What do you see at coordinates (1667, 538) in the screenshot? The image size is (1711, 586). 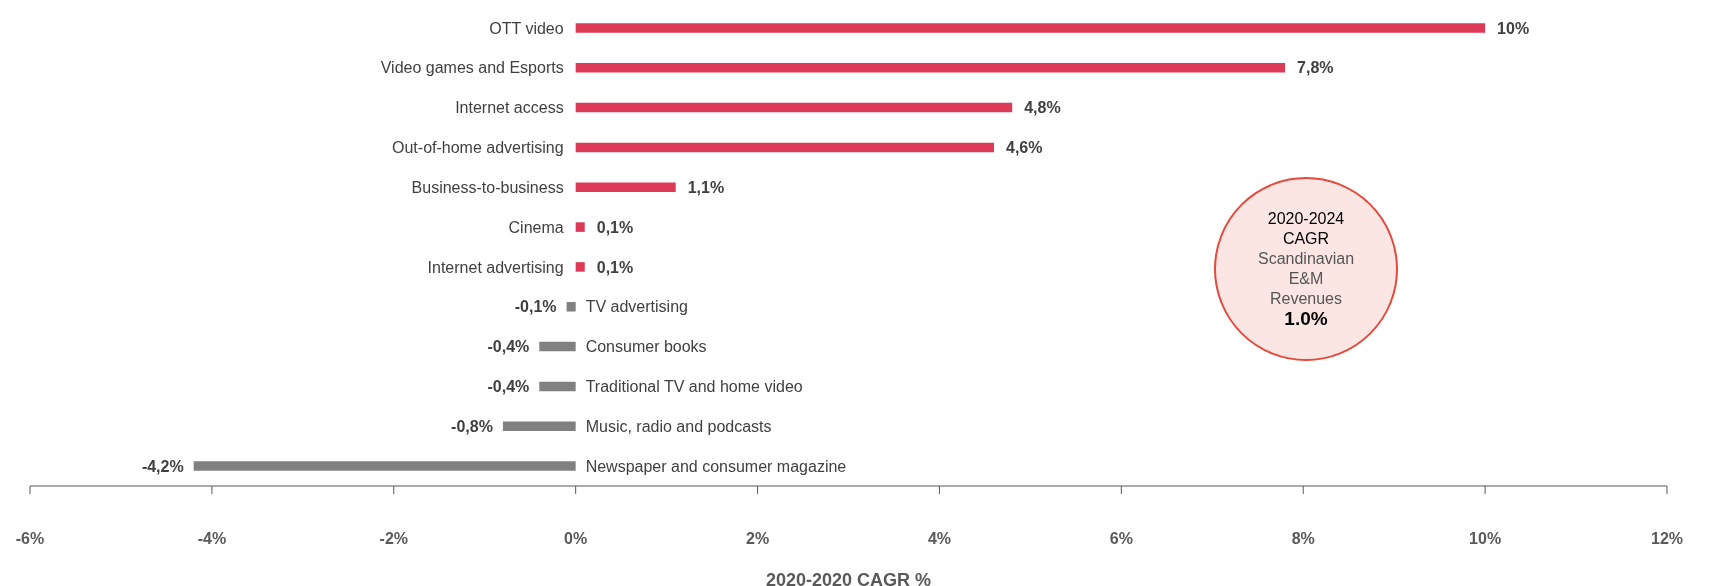 I see `x-tick-label: 12%` at bounding box center [1667, 538].